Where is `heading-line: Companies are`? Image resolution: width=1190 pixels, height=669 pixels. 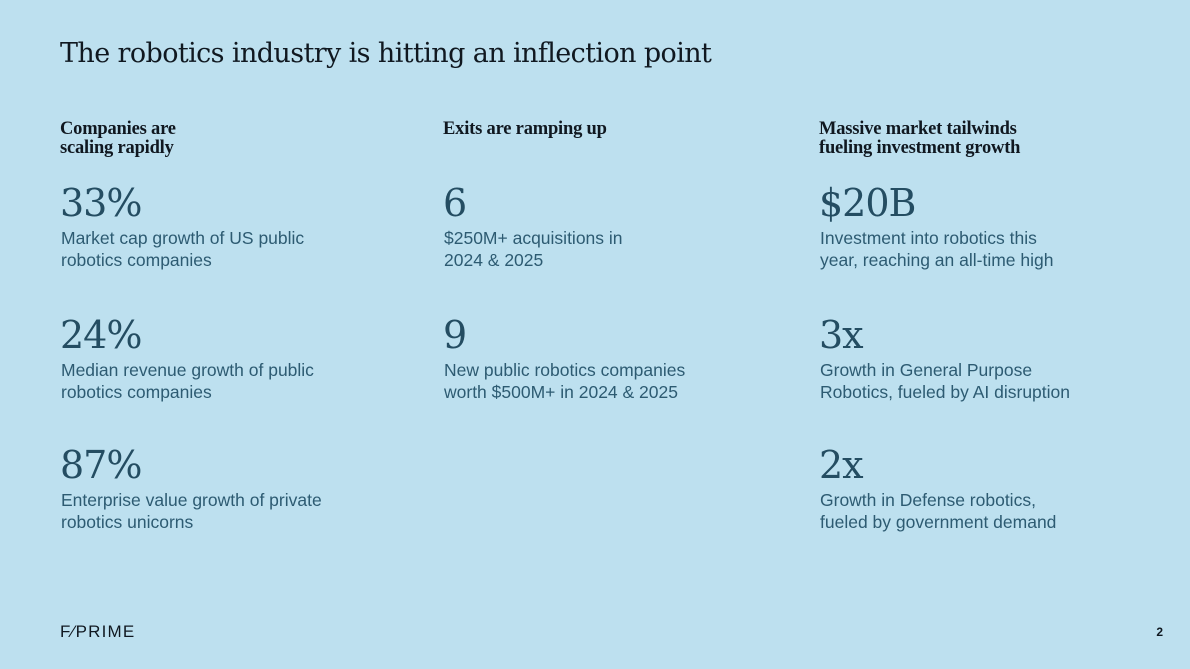 heading-line: Companies are is located at coordinates (118, 129).